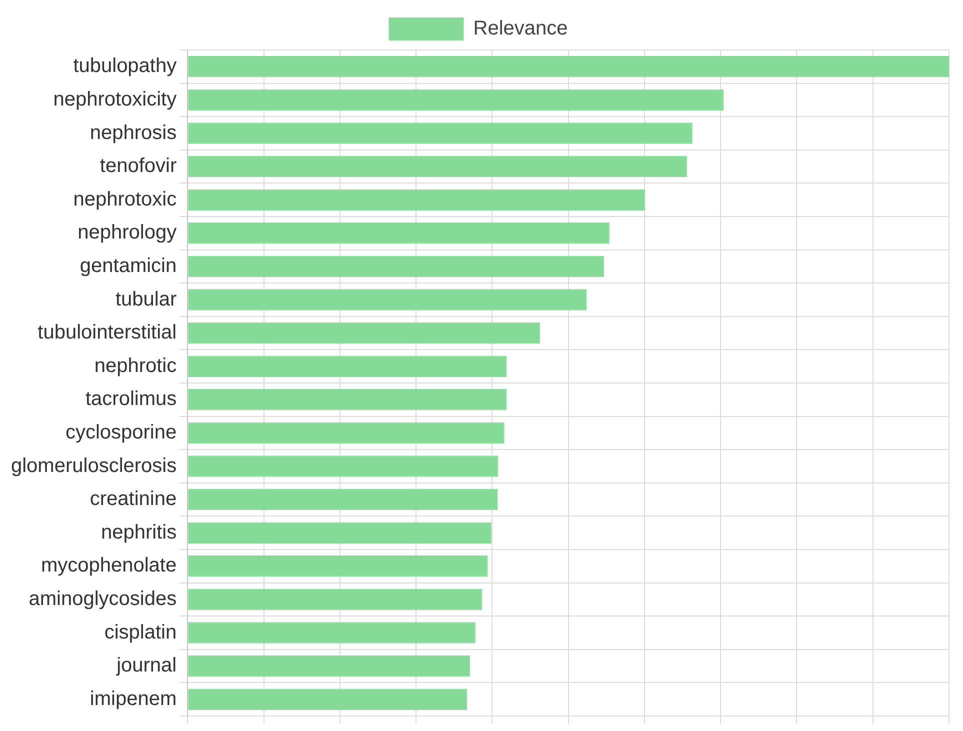 The image size is (963, 731). What do you see at coordinates (93, 465) in the screenshot?
I see `y-tick-label: glomerulosclerosis` at bounding box center [93, 465].